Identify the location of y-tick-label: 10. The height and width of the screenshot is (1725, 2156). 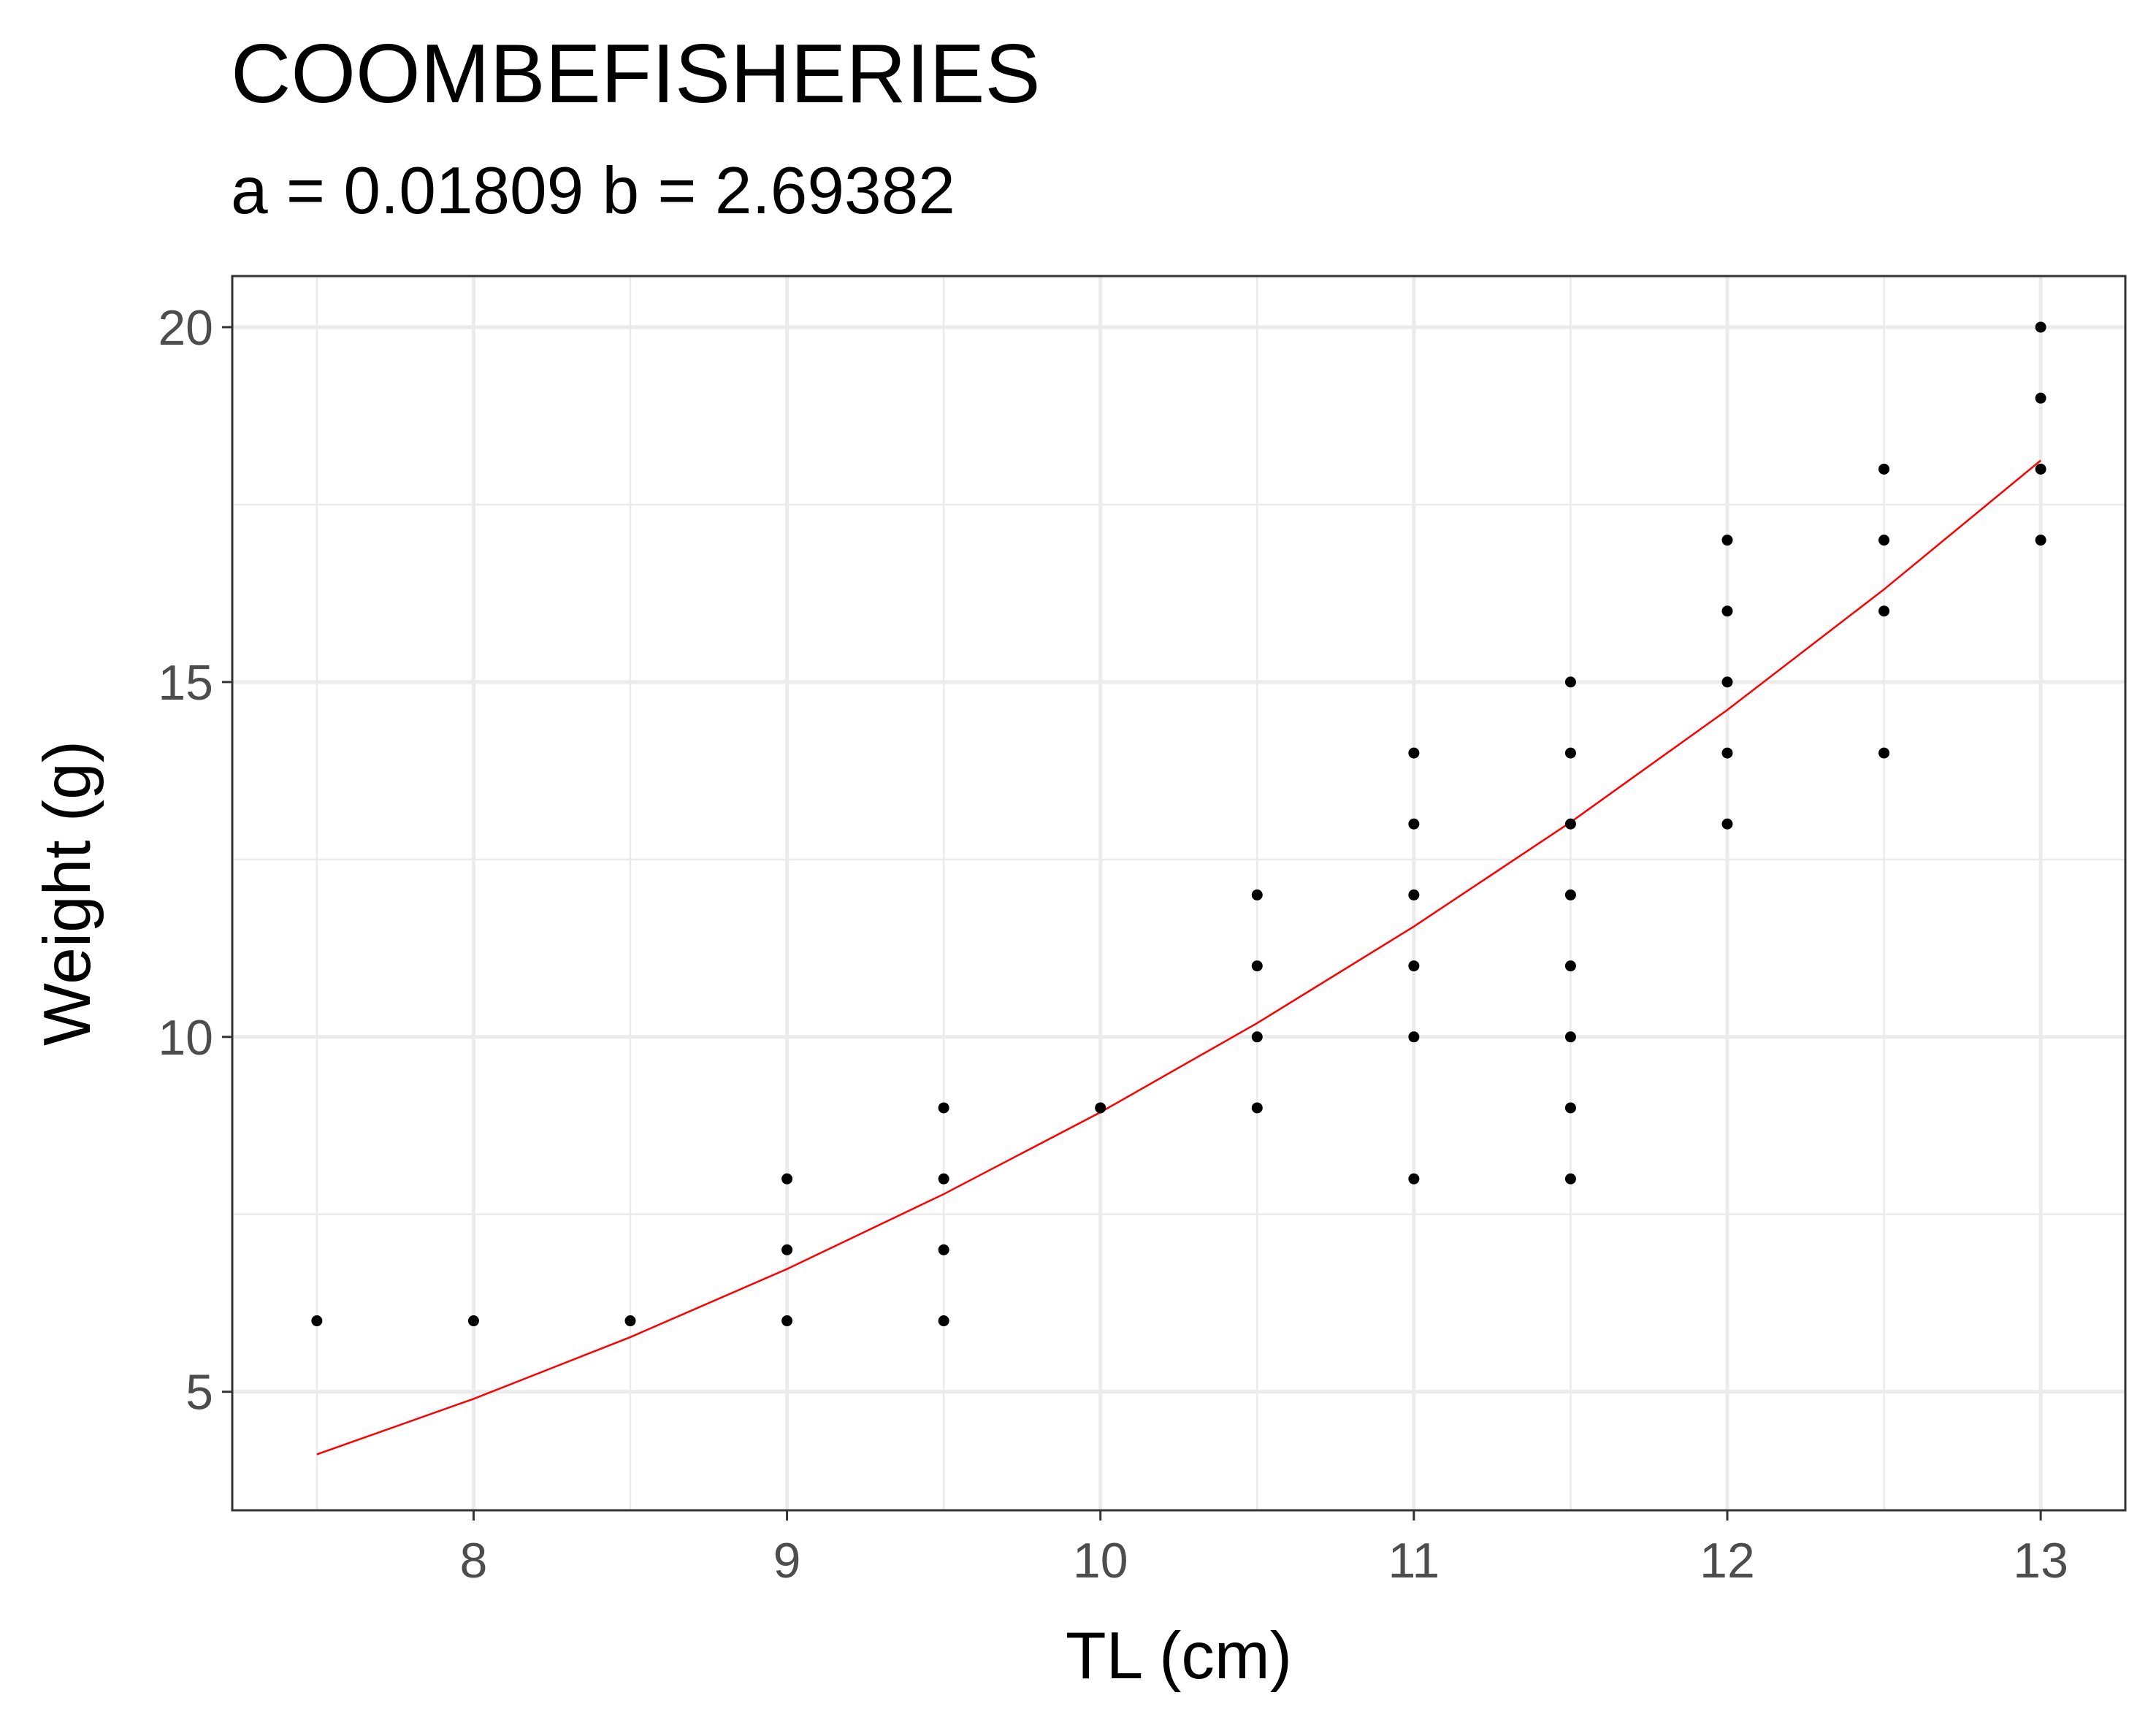
(186, 1038).